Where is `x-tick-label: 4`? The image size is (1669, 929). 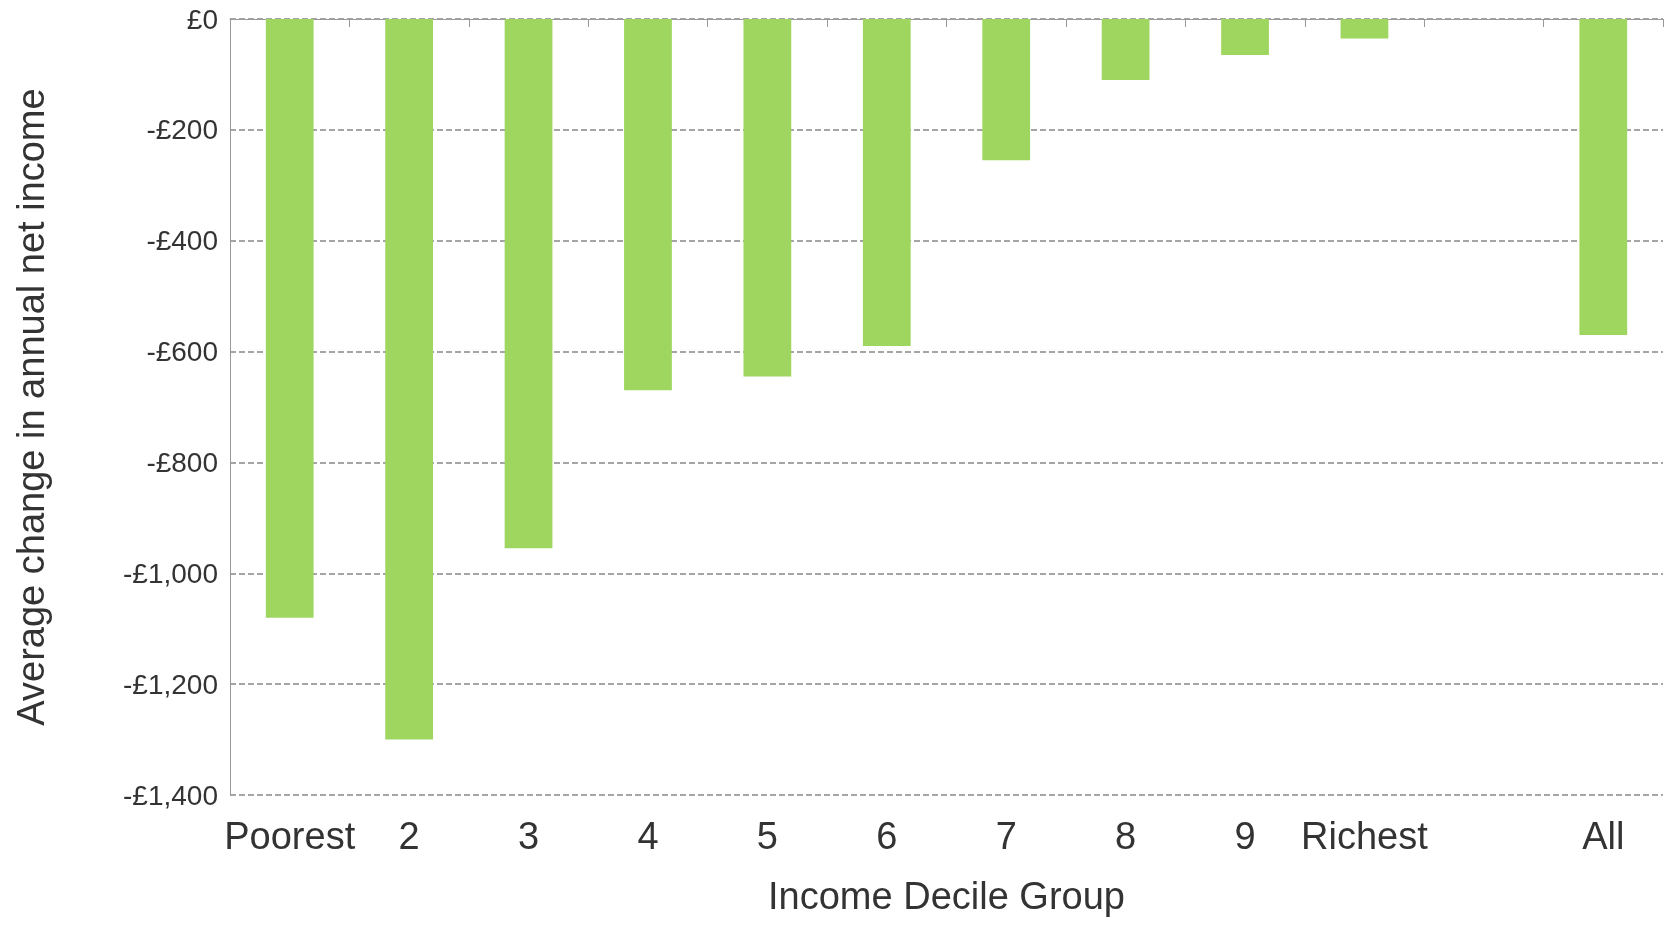 x-tick-label: 4 is located at coordinates (648, 836).